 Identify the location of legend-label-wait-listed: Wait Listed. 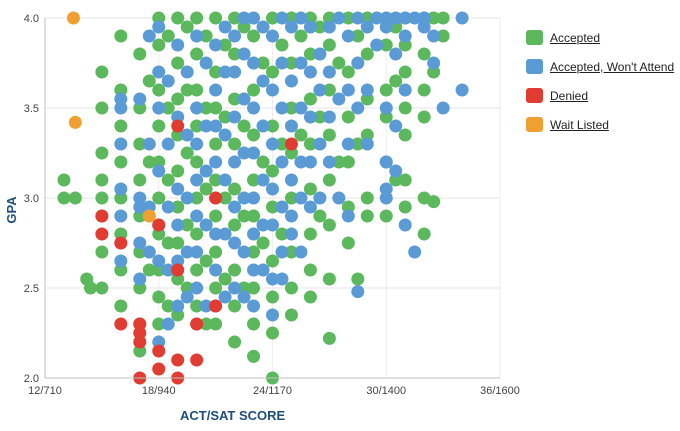
(579, 124).